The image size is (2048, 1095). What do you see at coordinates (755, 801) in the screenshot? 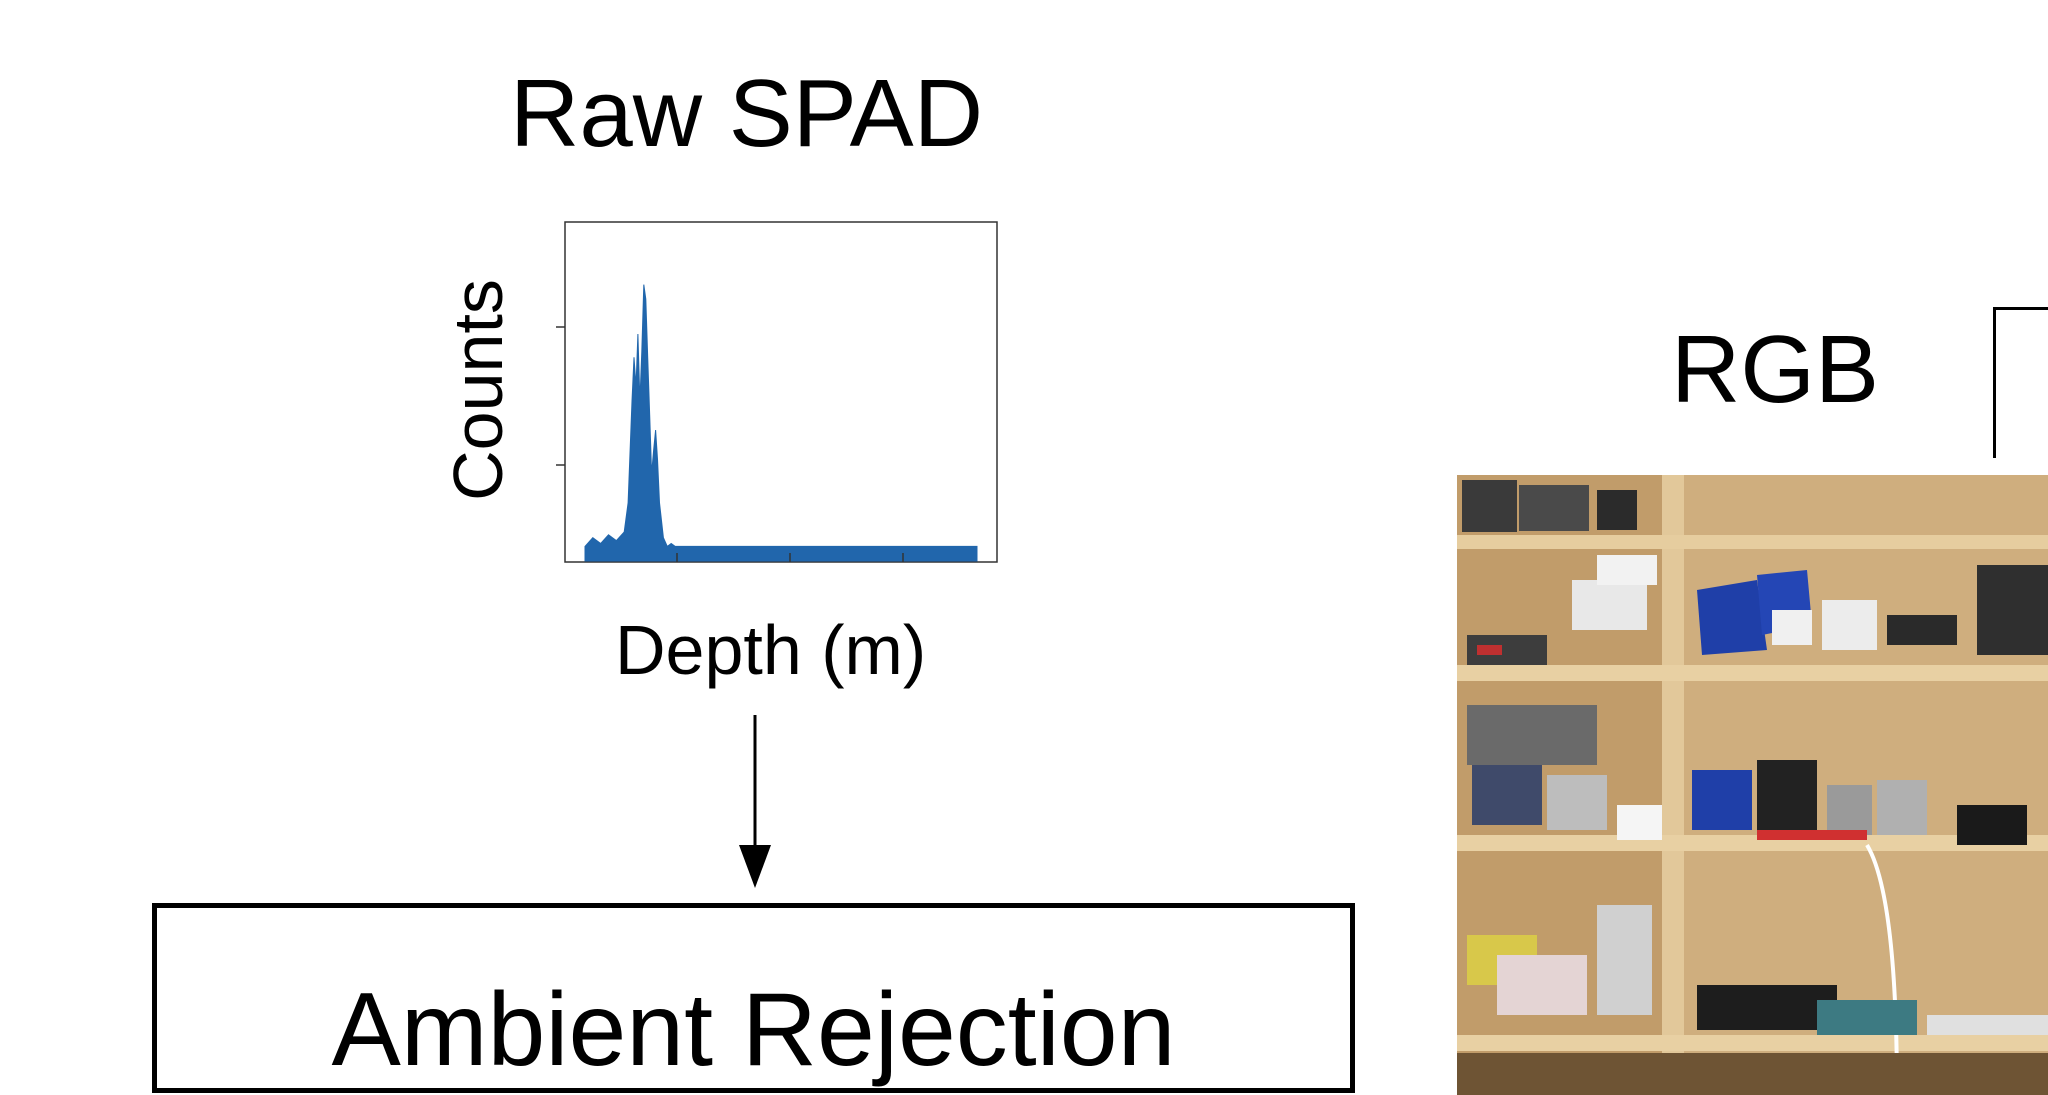
I see `down-arrow-icon` at bounding box center [755, 801].